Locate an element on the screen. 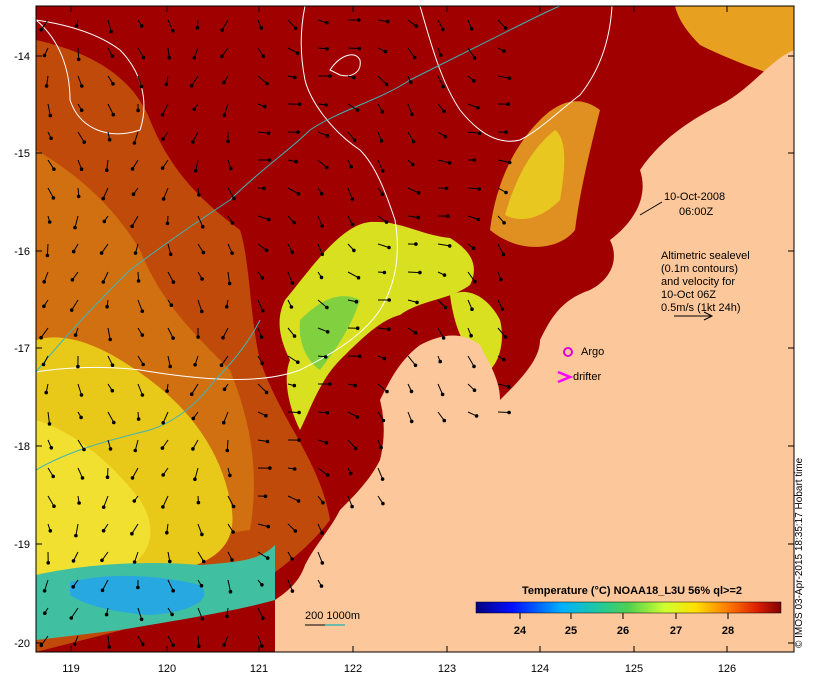 The height and width of the screenshot is (680, 820). colorbar-tick-label: 26 is located at coordinates (623, 631).